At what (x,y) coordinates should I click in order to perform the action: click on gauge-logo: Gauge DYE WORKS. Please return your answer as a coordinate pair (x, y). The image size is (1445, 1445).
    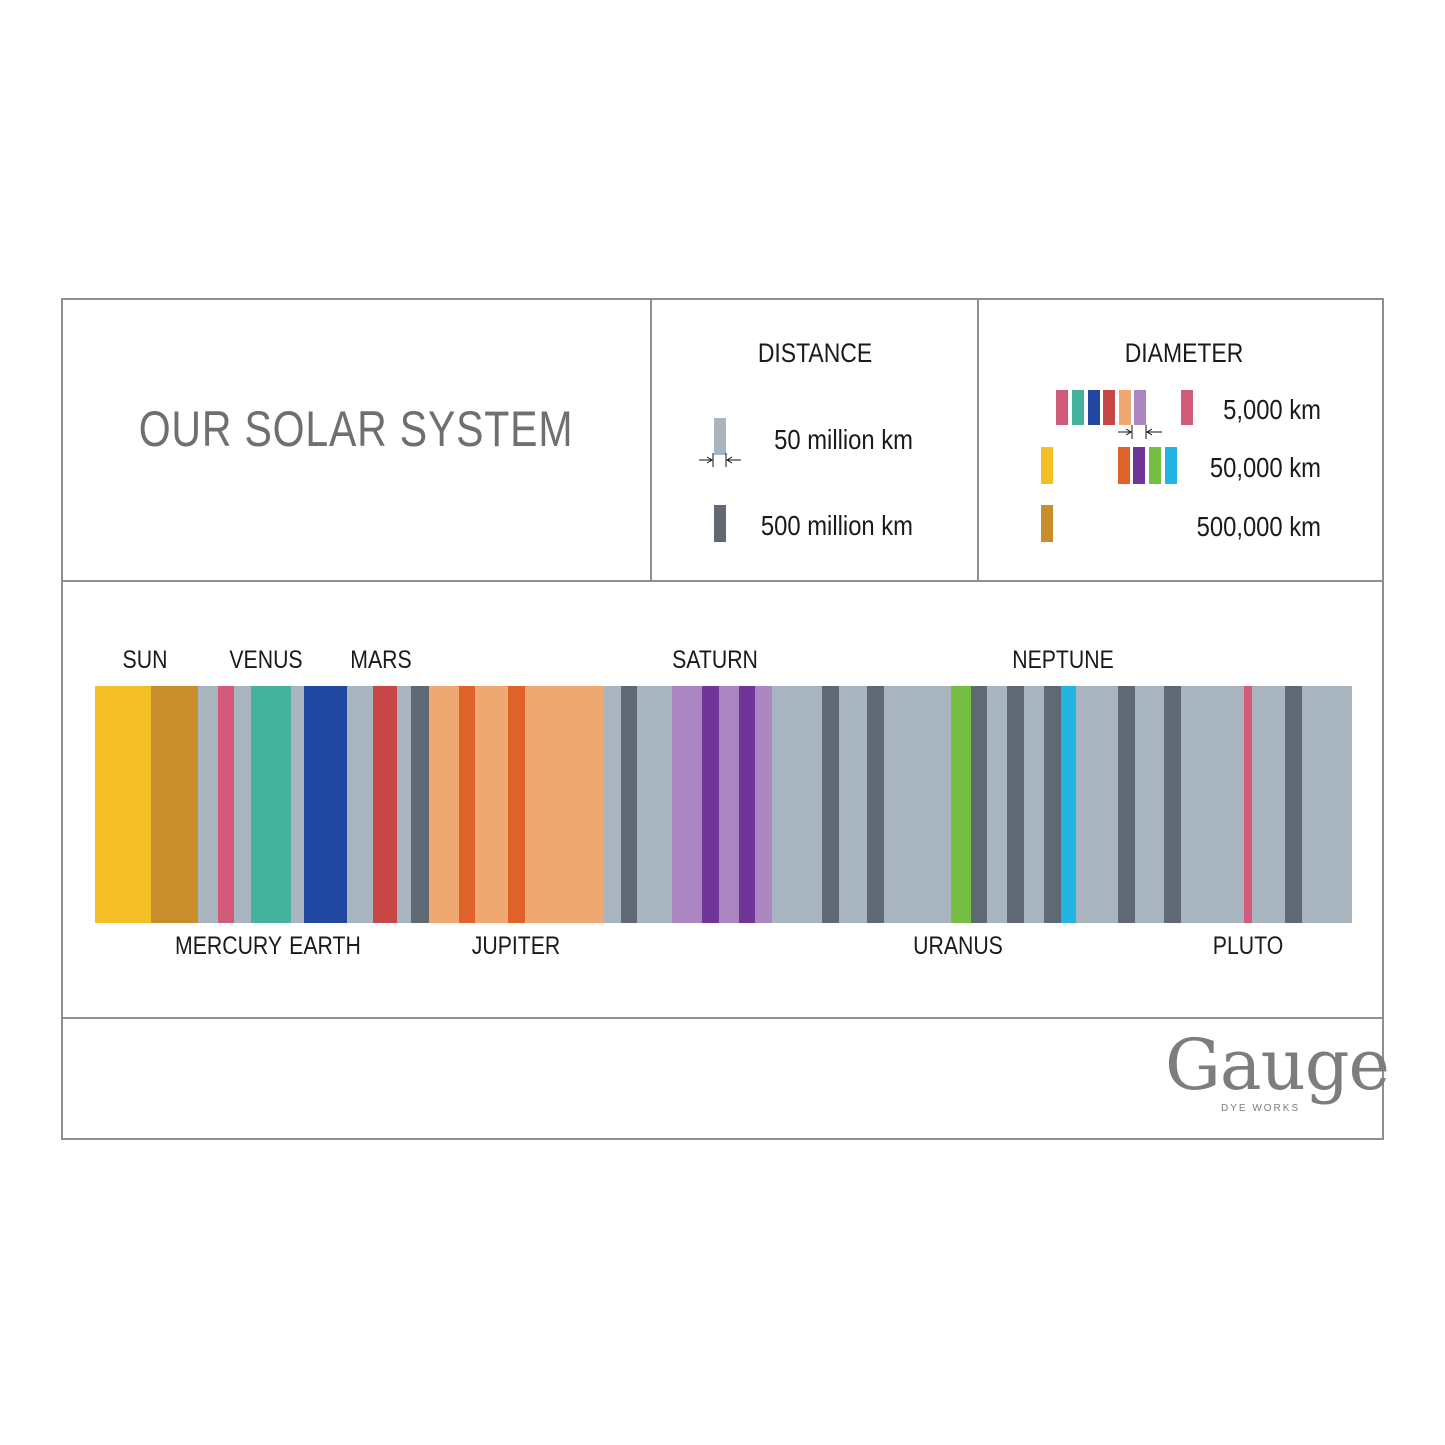
    Looking at the image, I should click on (1277, 1080).